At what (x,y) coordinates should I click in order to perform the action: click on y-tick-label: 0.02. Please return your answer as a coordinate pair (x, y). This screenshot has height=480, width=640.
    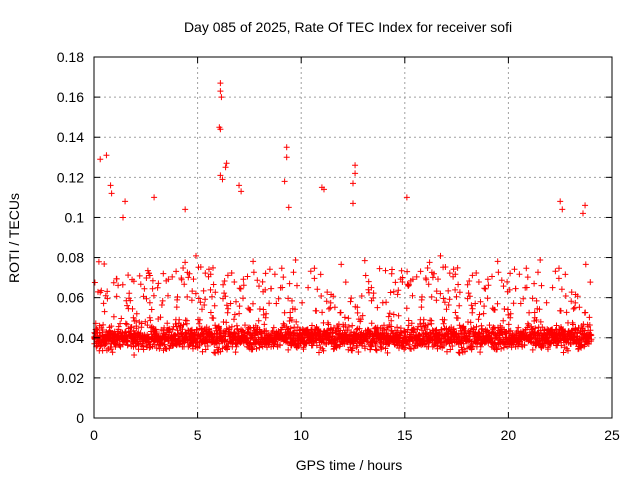
    Looking at the image, I should click on (70, 378).